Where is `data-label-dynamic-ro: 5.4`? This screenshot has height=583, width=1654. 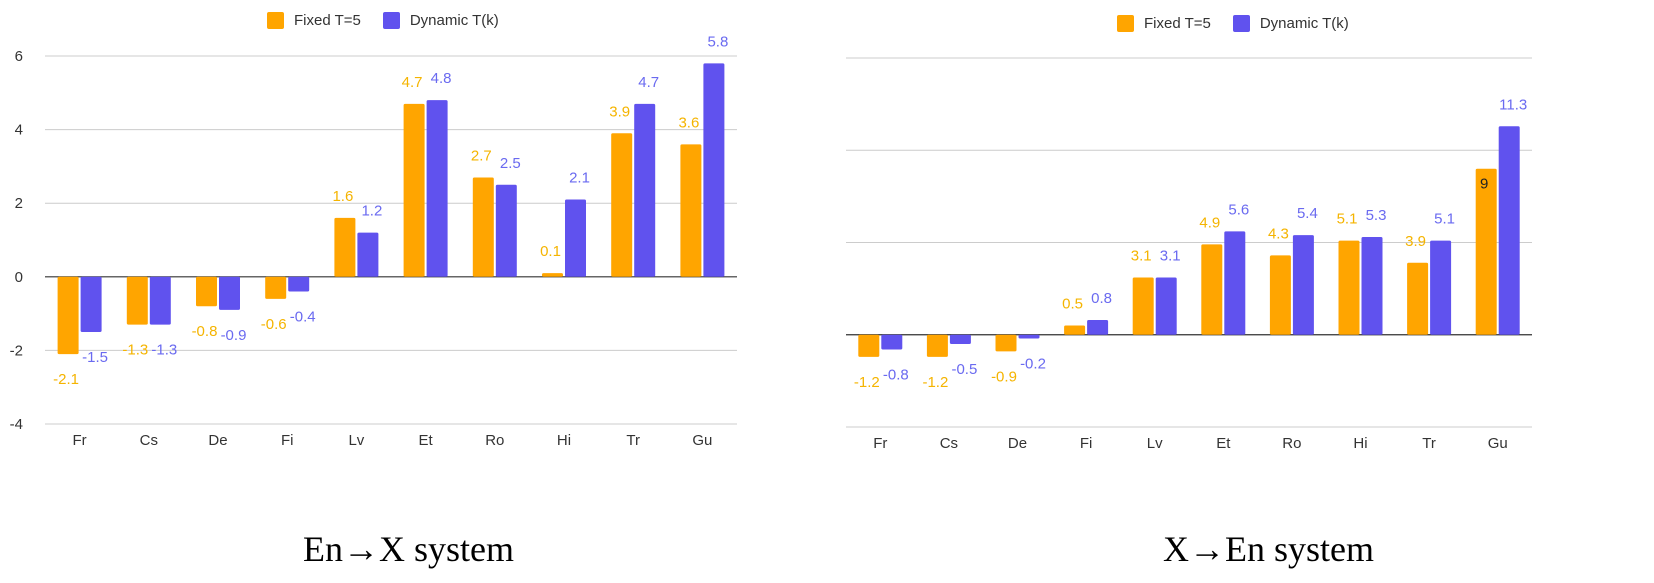
data-label-dynamic-ro: 5.4 is located at coordinates (1307, 213).